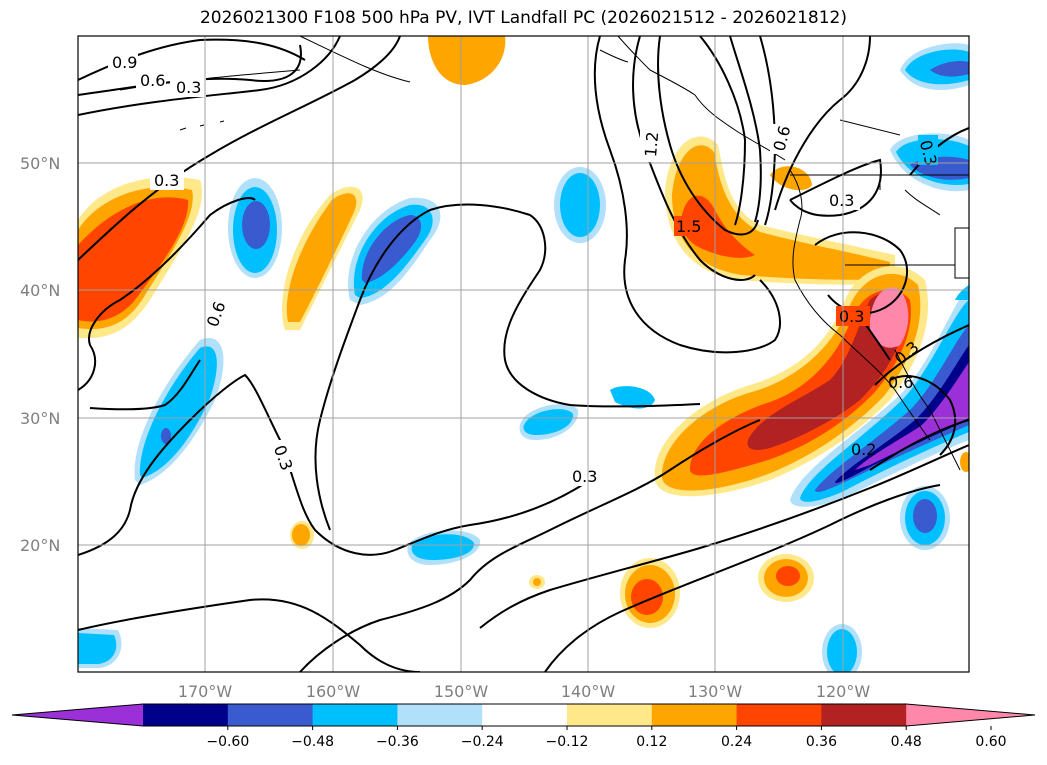  I want to click on lon-label: 150°W, so click(461, 691).